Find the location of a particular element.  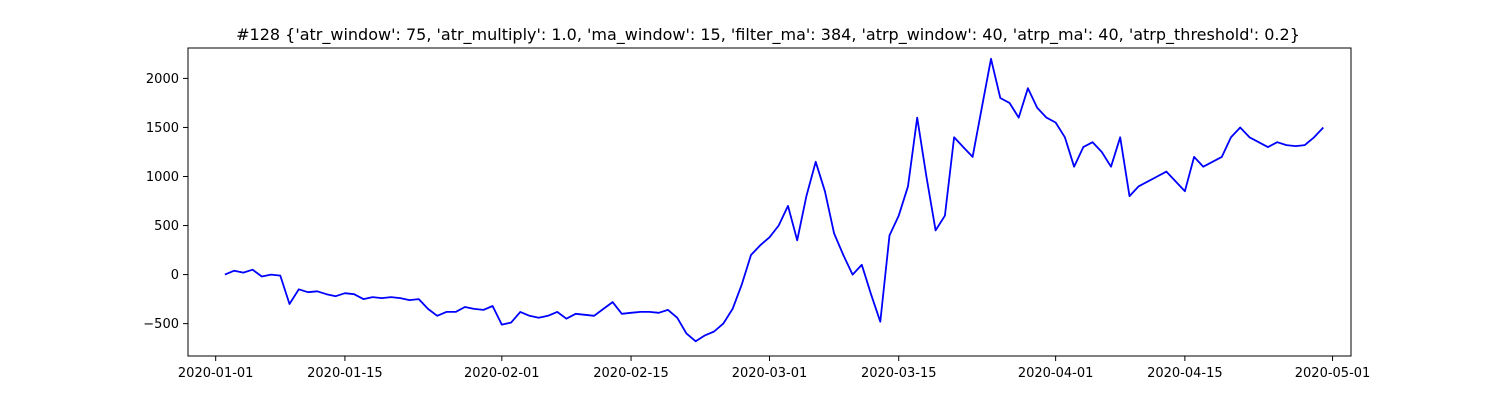

x-tick-label: 2020-05-01 is located at coordinates (1333, 373).